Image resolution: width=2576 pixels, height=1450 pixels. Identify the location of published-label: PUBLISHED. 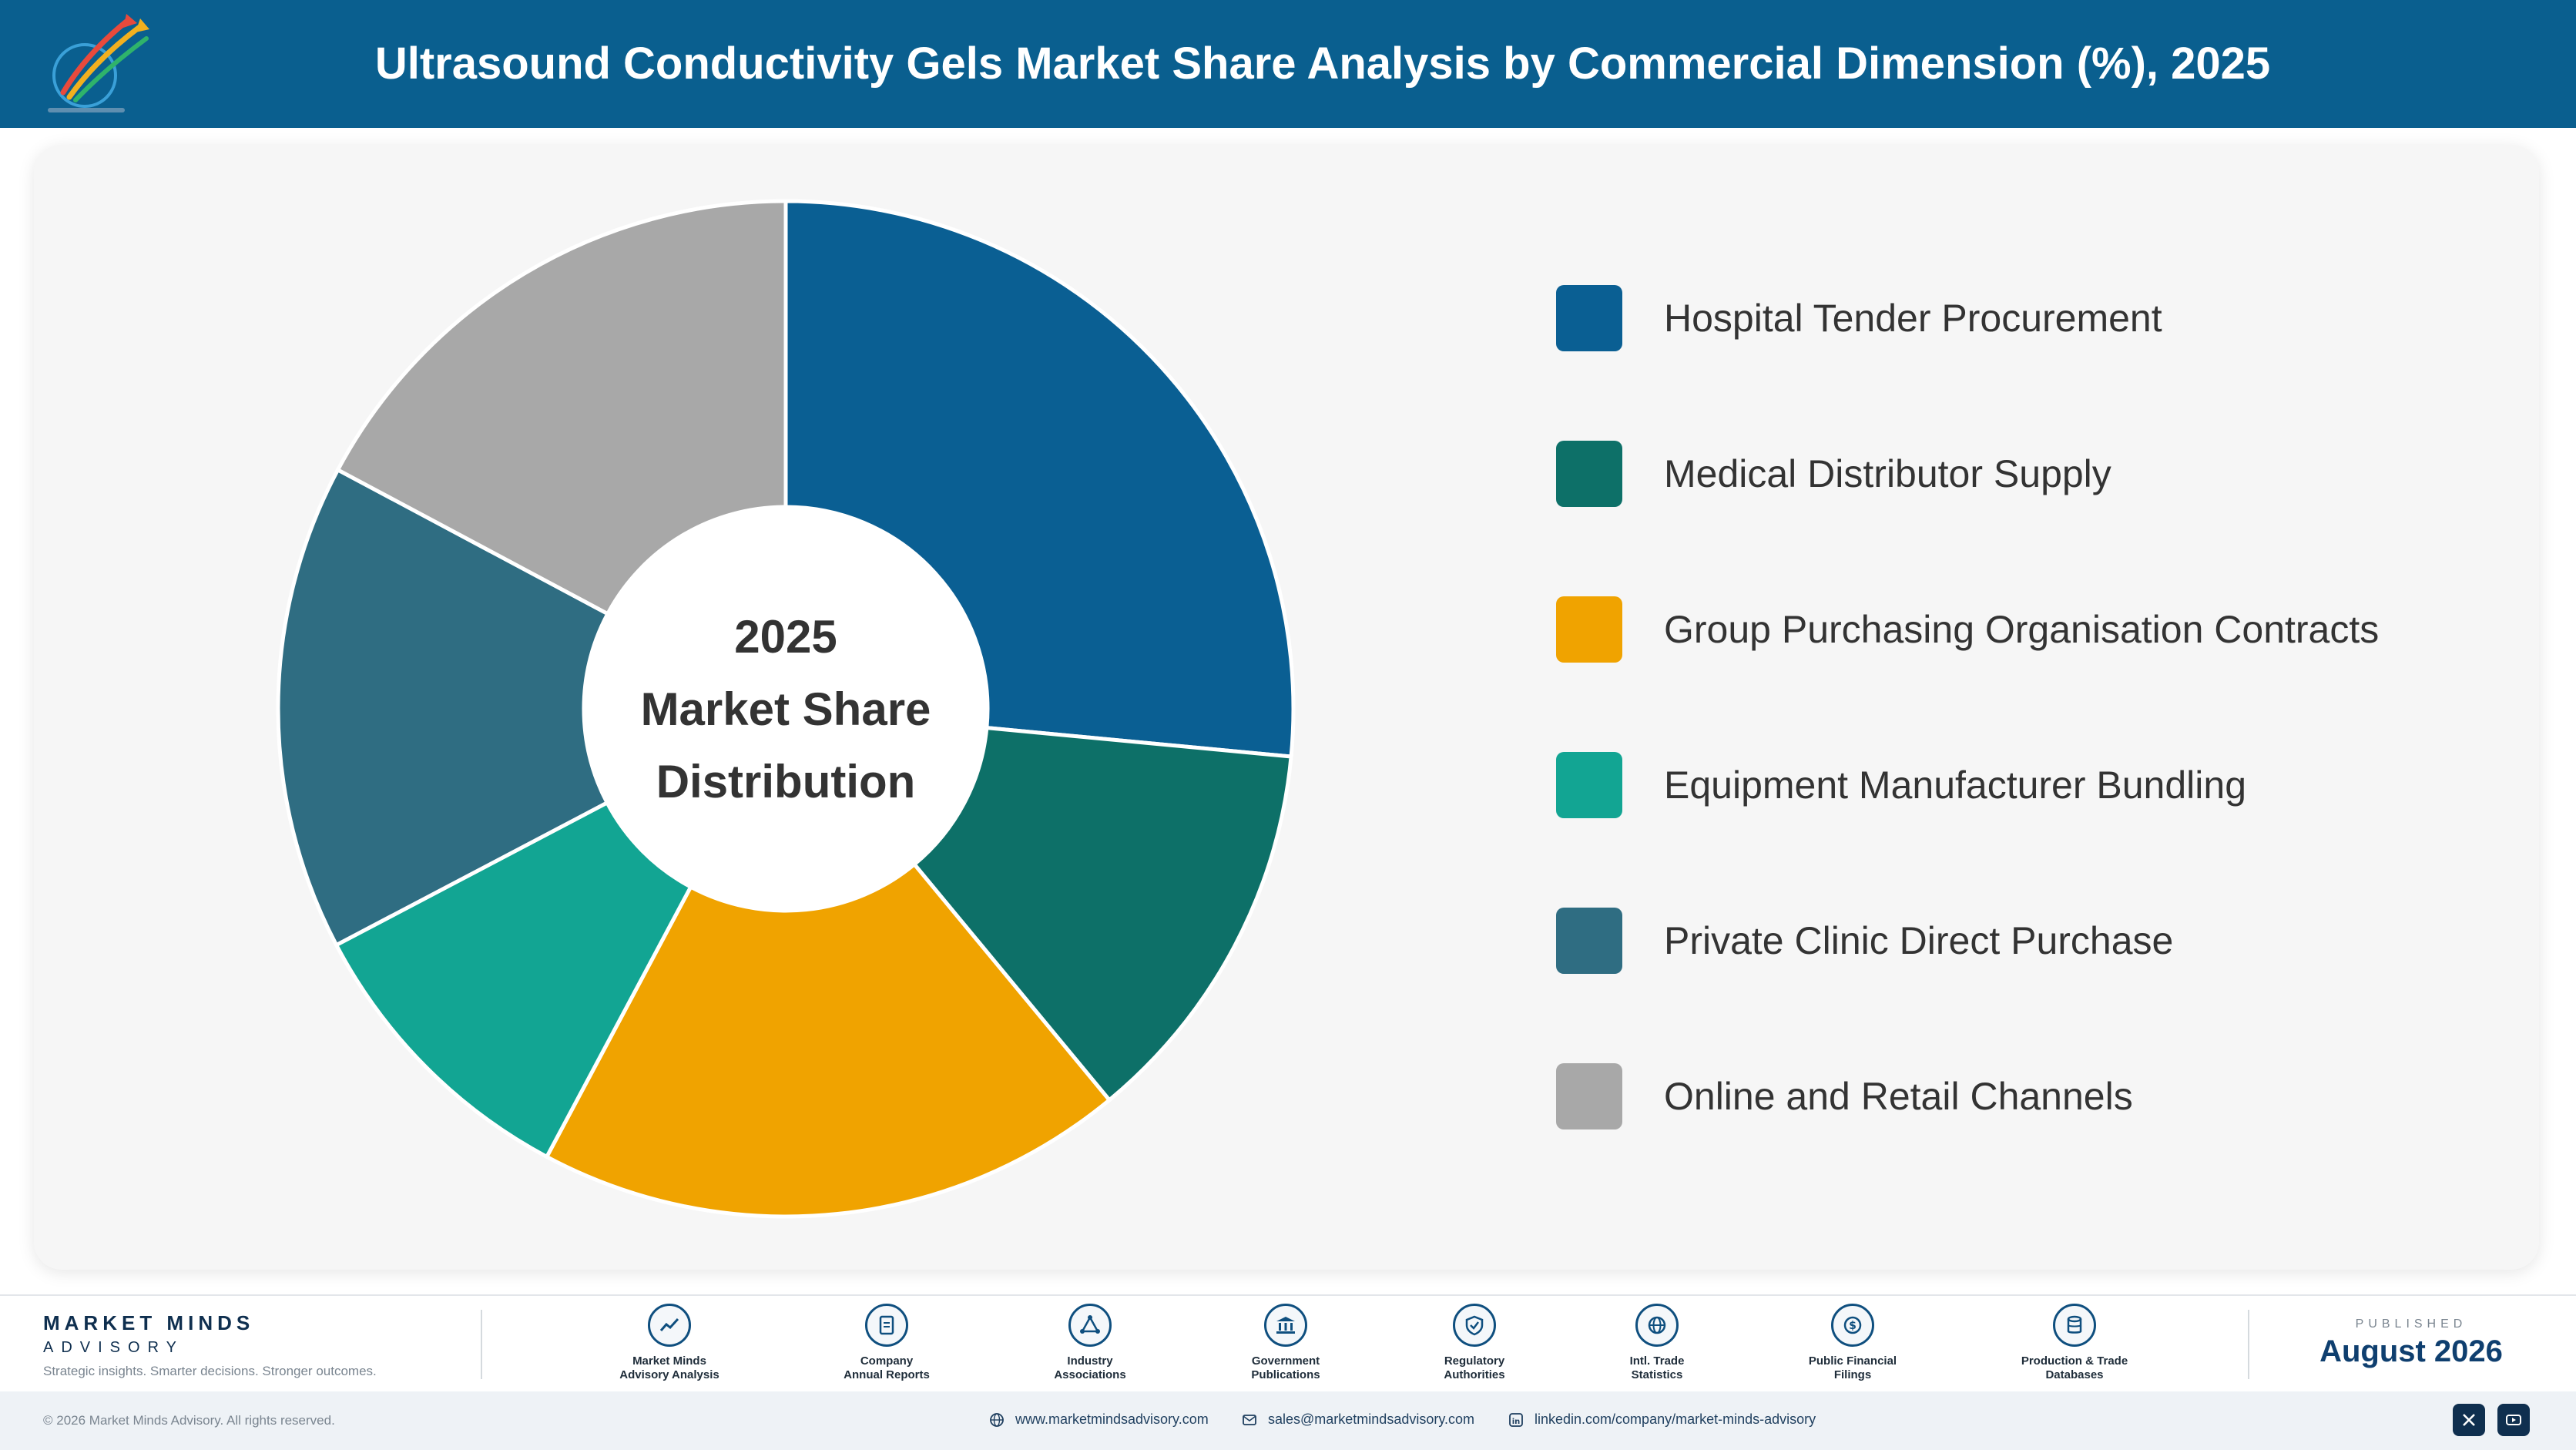
(2411, 1324).